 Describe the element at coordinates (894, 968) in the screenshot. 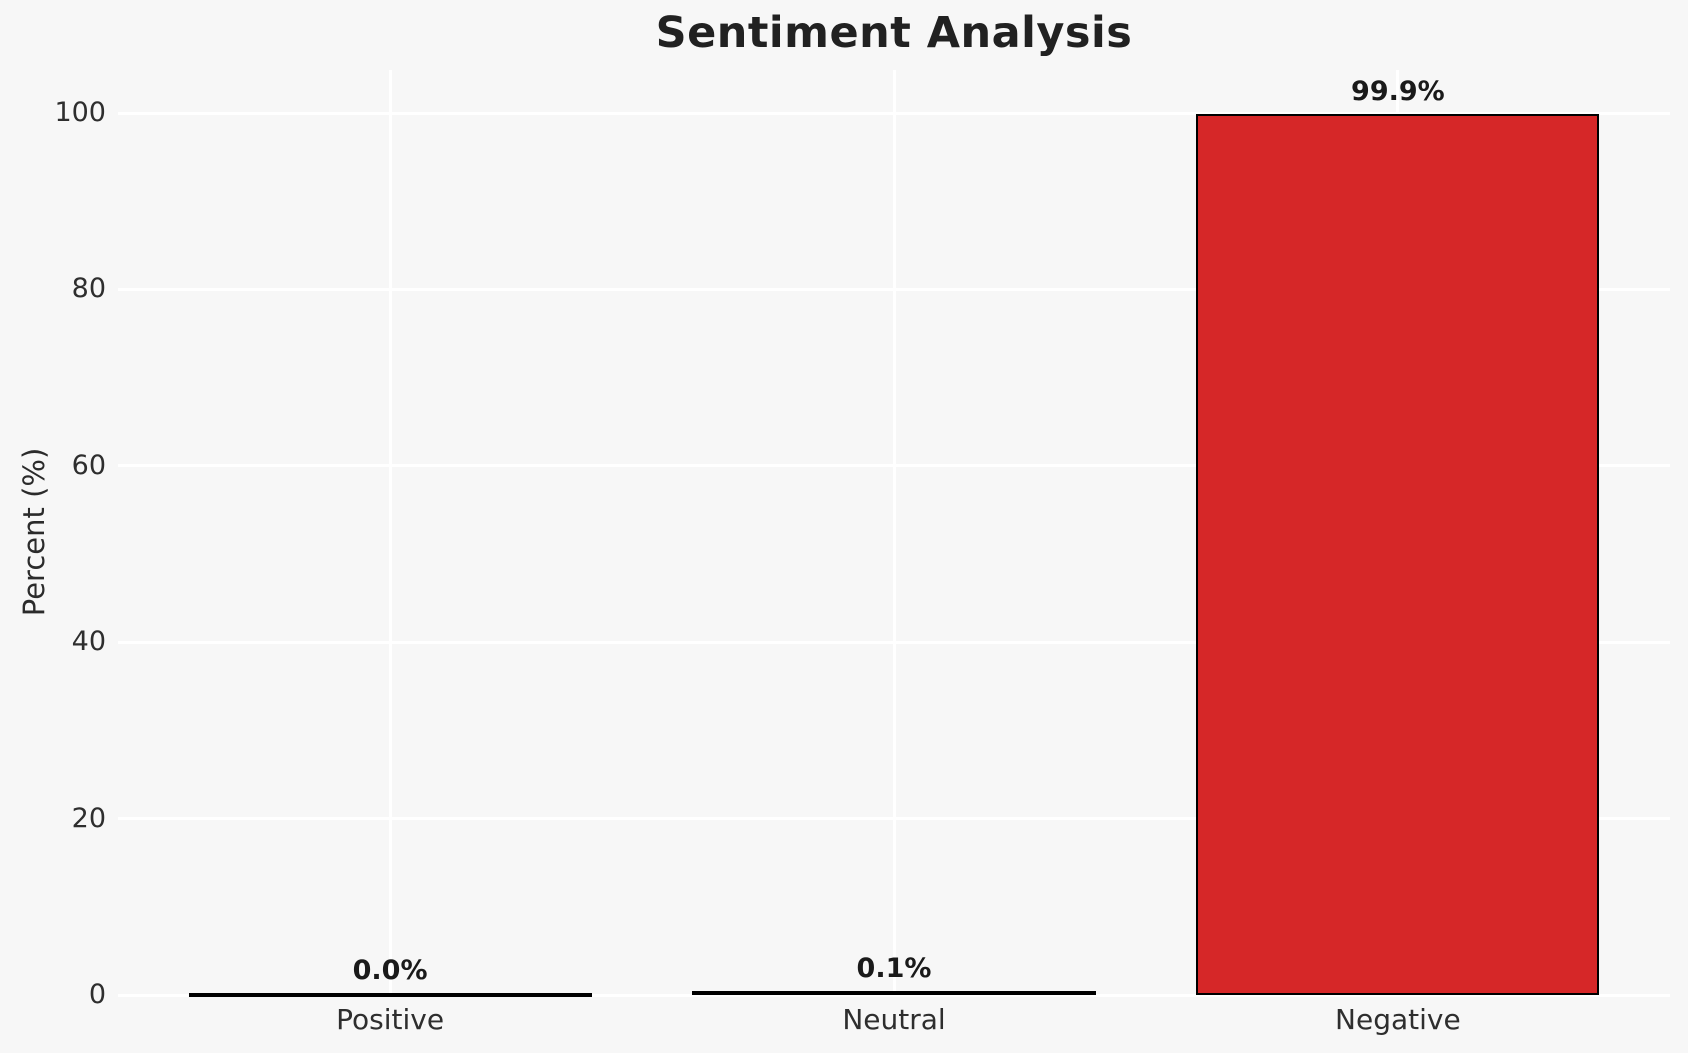

I see `value-label-neutral: 0.1%` at that location.